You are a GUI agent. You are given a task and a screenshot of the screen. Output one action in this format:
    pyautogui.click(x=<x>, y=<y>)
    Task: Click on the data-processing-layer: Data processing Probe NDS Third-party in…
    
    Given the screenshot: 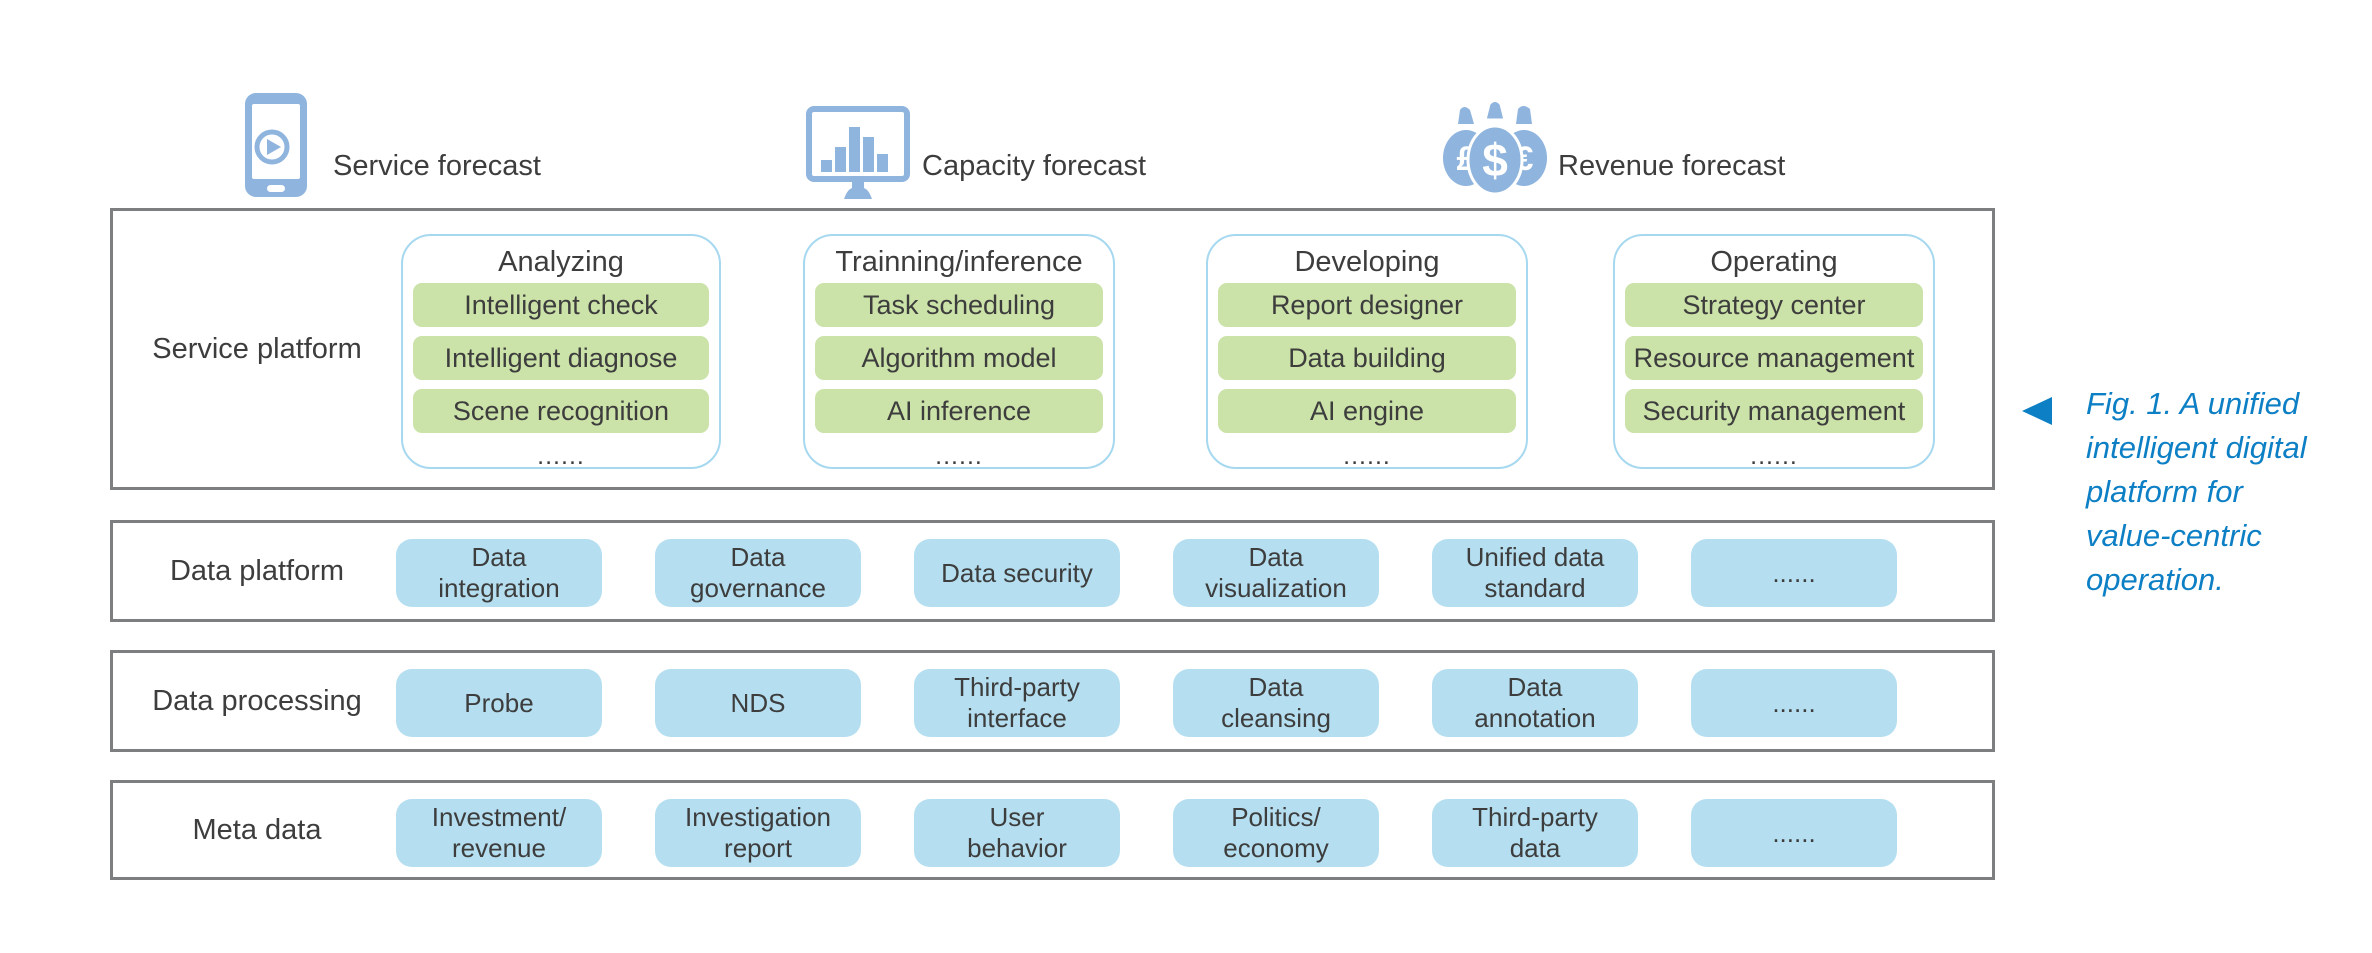 What is the action you would take?
    pyautogui.click(x=1052, y=701)
    